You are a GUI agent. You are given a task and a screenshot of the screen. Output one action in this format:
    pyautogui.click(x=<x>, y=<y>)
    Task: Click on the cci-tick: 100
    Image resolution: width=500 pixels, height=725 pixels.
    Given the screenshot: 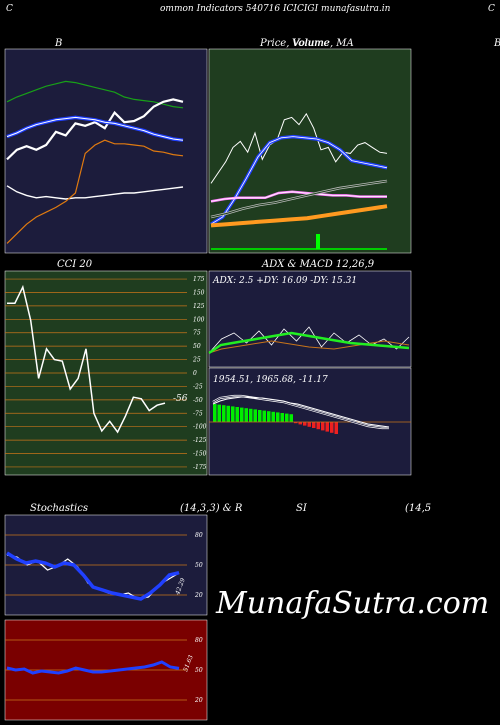 What is the action you would take?
    pyautogui.click(x=199, y=319)
    